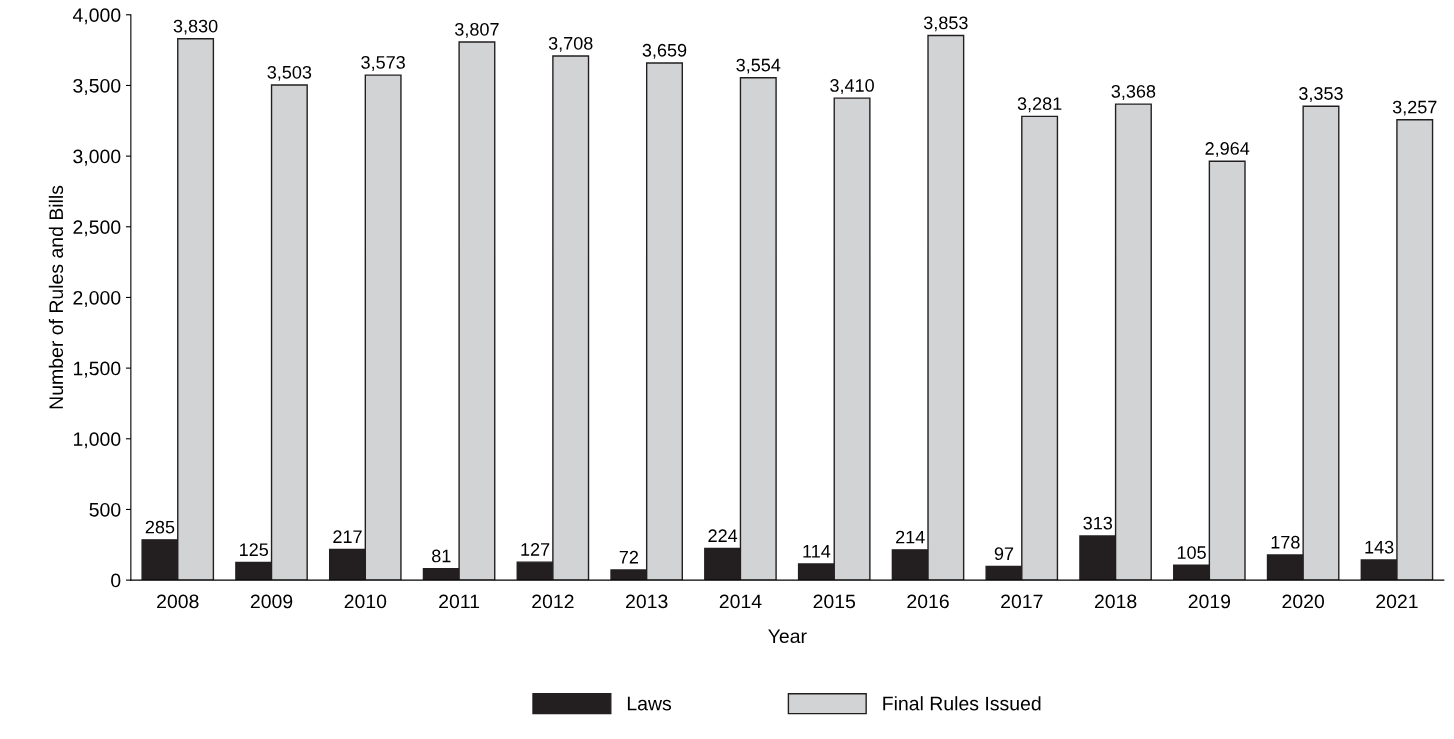 The width and height of the screenshot is (1454, 739). I want to click on data-label: 114, so click(817, 551).